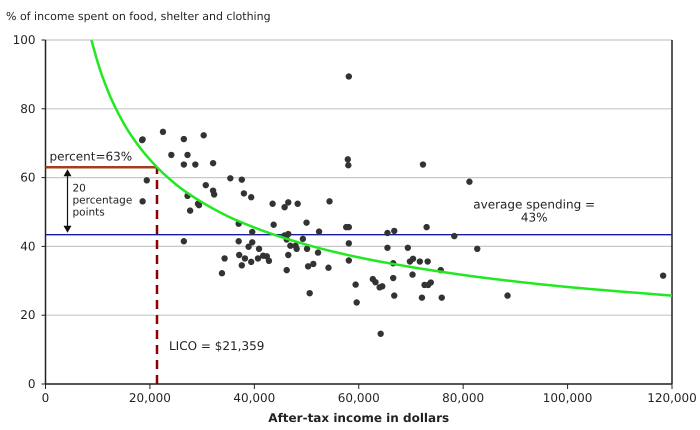 Image resolution: width=700 pixels, height=430 pixels. Describe the element at coordinates (359, 418) in the screenshot. I see `x-axis-title: After-tax income in dollars` at that location.